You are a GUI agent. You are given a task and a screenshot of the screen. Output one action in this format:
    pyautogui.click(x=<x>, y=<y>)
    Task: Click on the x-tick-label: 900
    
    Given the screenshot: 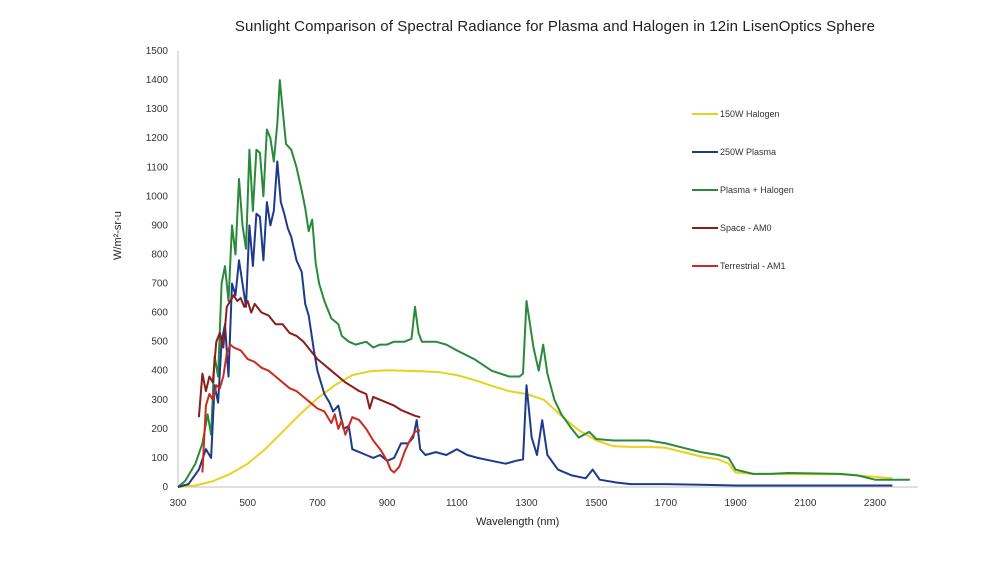 What is the action you would take?
    pyautogui.click(x=387, y=503)
    